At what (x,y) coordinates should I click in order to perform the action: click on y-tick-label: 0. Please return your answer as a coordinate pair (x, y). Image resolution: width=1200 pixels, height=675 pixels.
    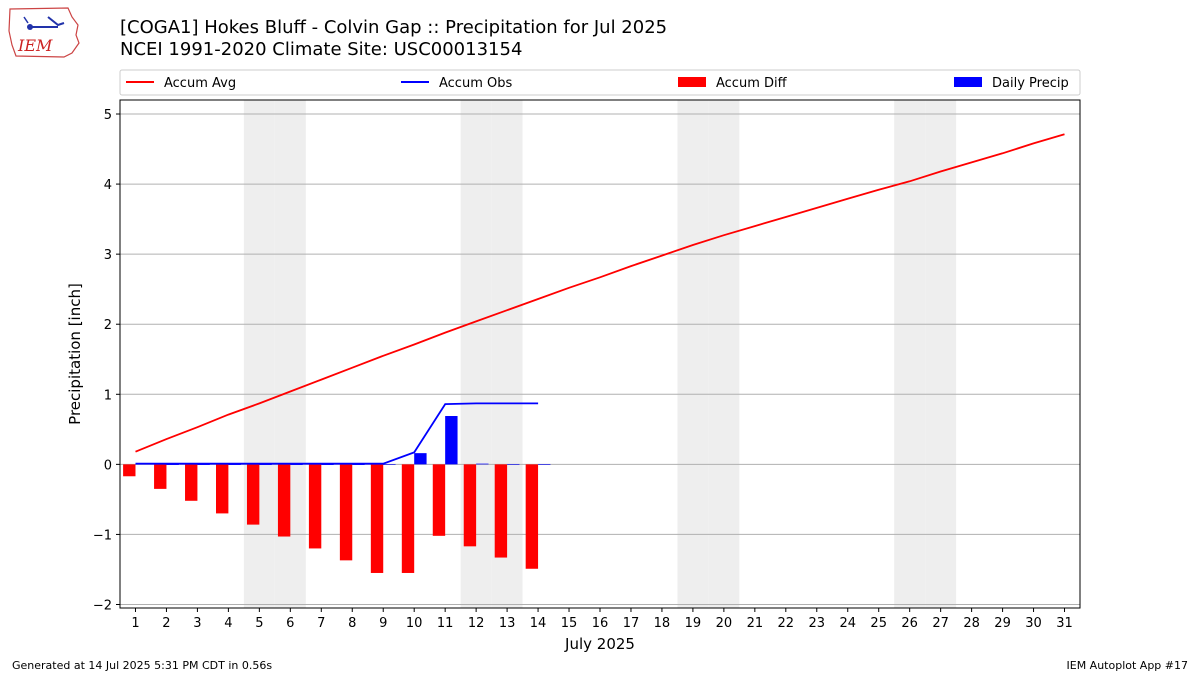
    Looking at the image, I should click on (108, 465).